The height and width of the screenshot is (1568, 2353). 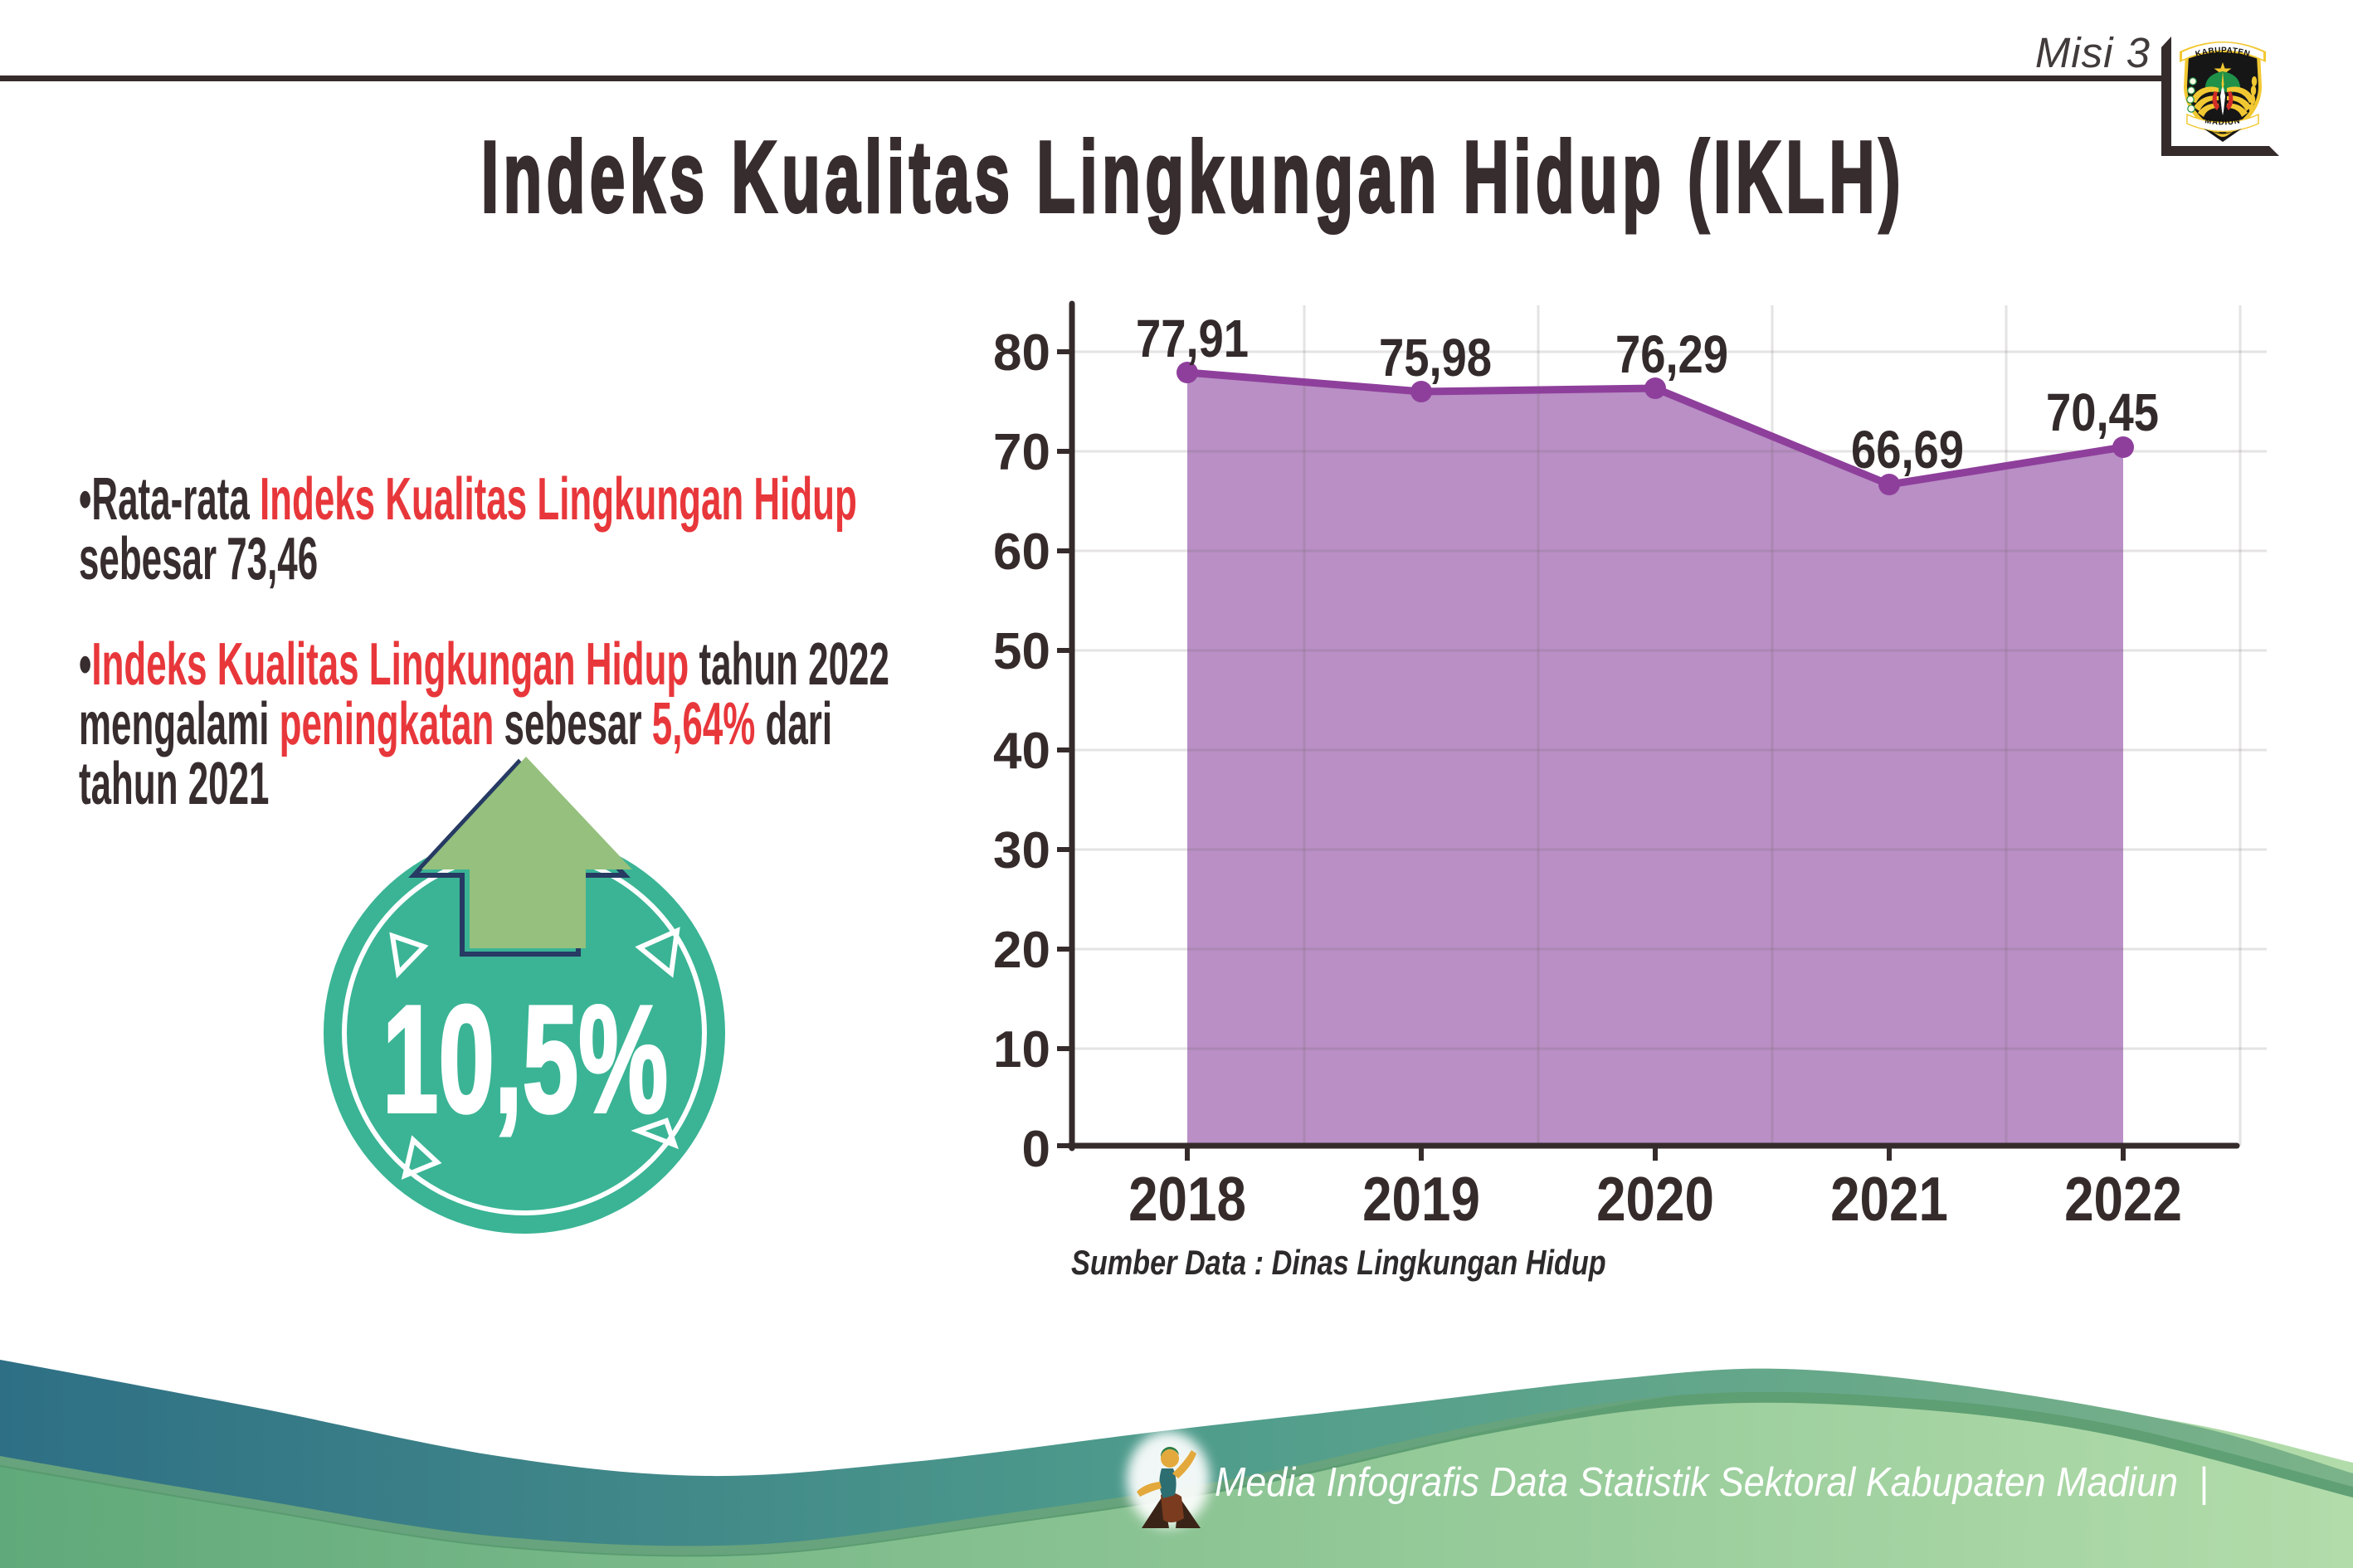 What do you see at coordinates (1021, 552) in the screenshot?
I see `svg-text: 60` at bounding box center [1021, 552].